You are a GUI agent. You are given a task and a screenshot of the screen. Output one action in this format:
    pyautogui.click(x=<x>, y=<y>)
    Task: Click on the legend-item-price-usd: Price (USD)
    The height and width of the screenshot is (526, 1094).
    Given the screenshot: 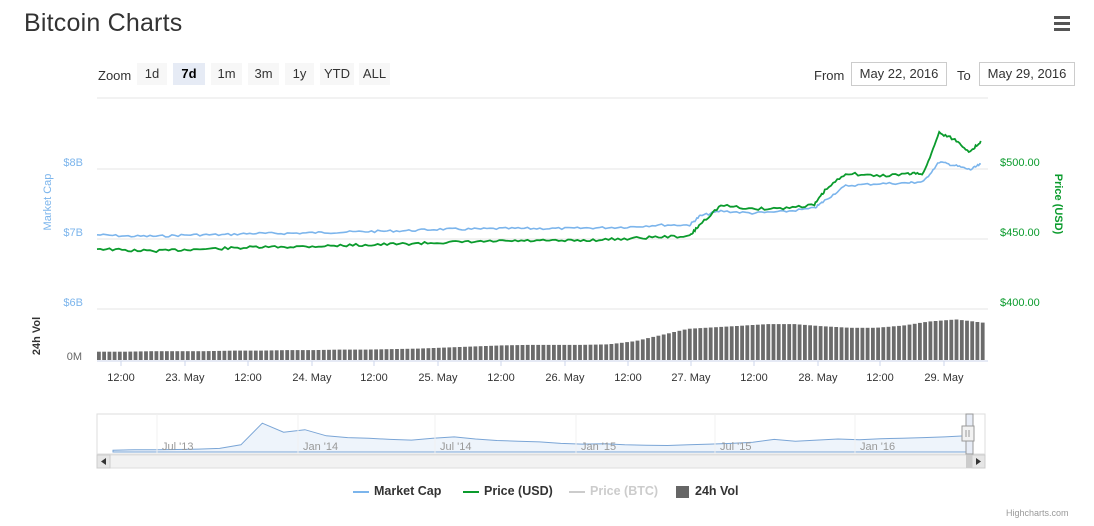 What is the action you would take?
    pyautogui.click(x=508, y=491)
    